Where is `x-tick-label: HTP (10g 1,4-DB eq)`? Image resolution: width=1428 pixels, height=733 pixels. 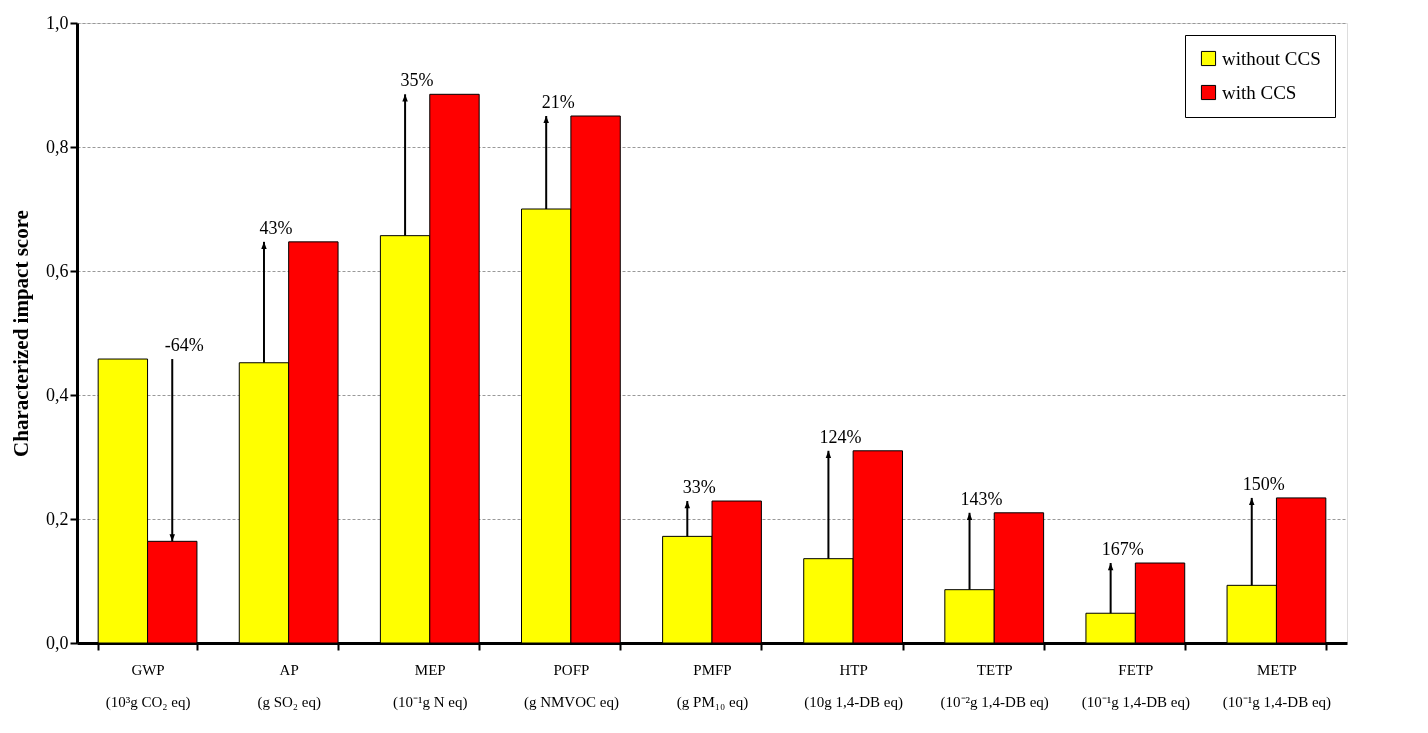
x-tick-label: HTP (10g 1,4-DB eq) is located at coordinates (853, 686).